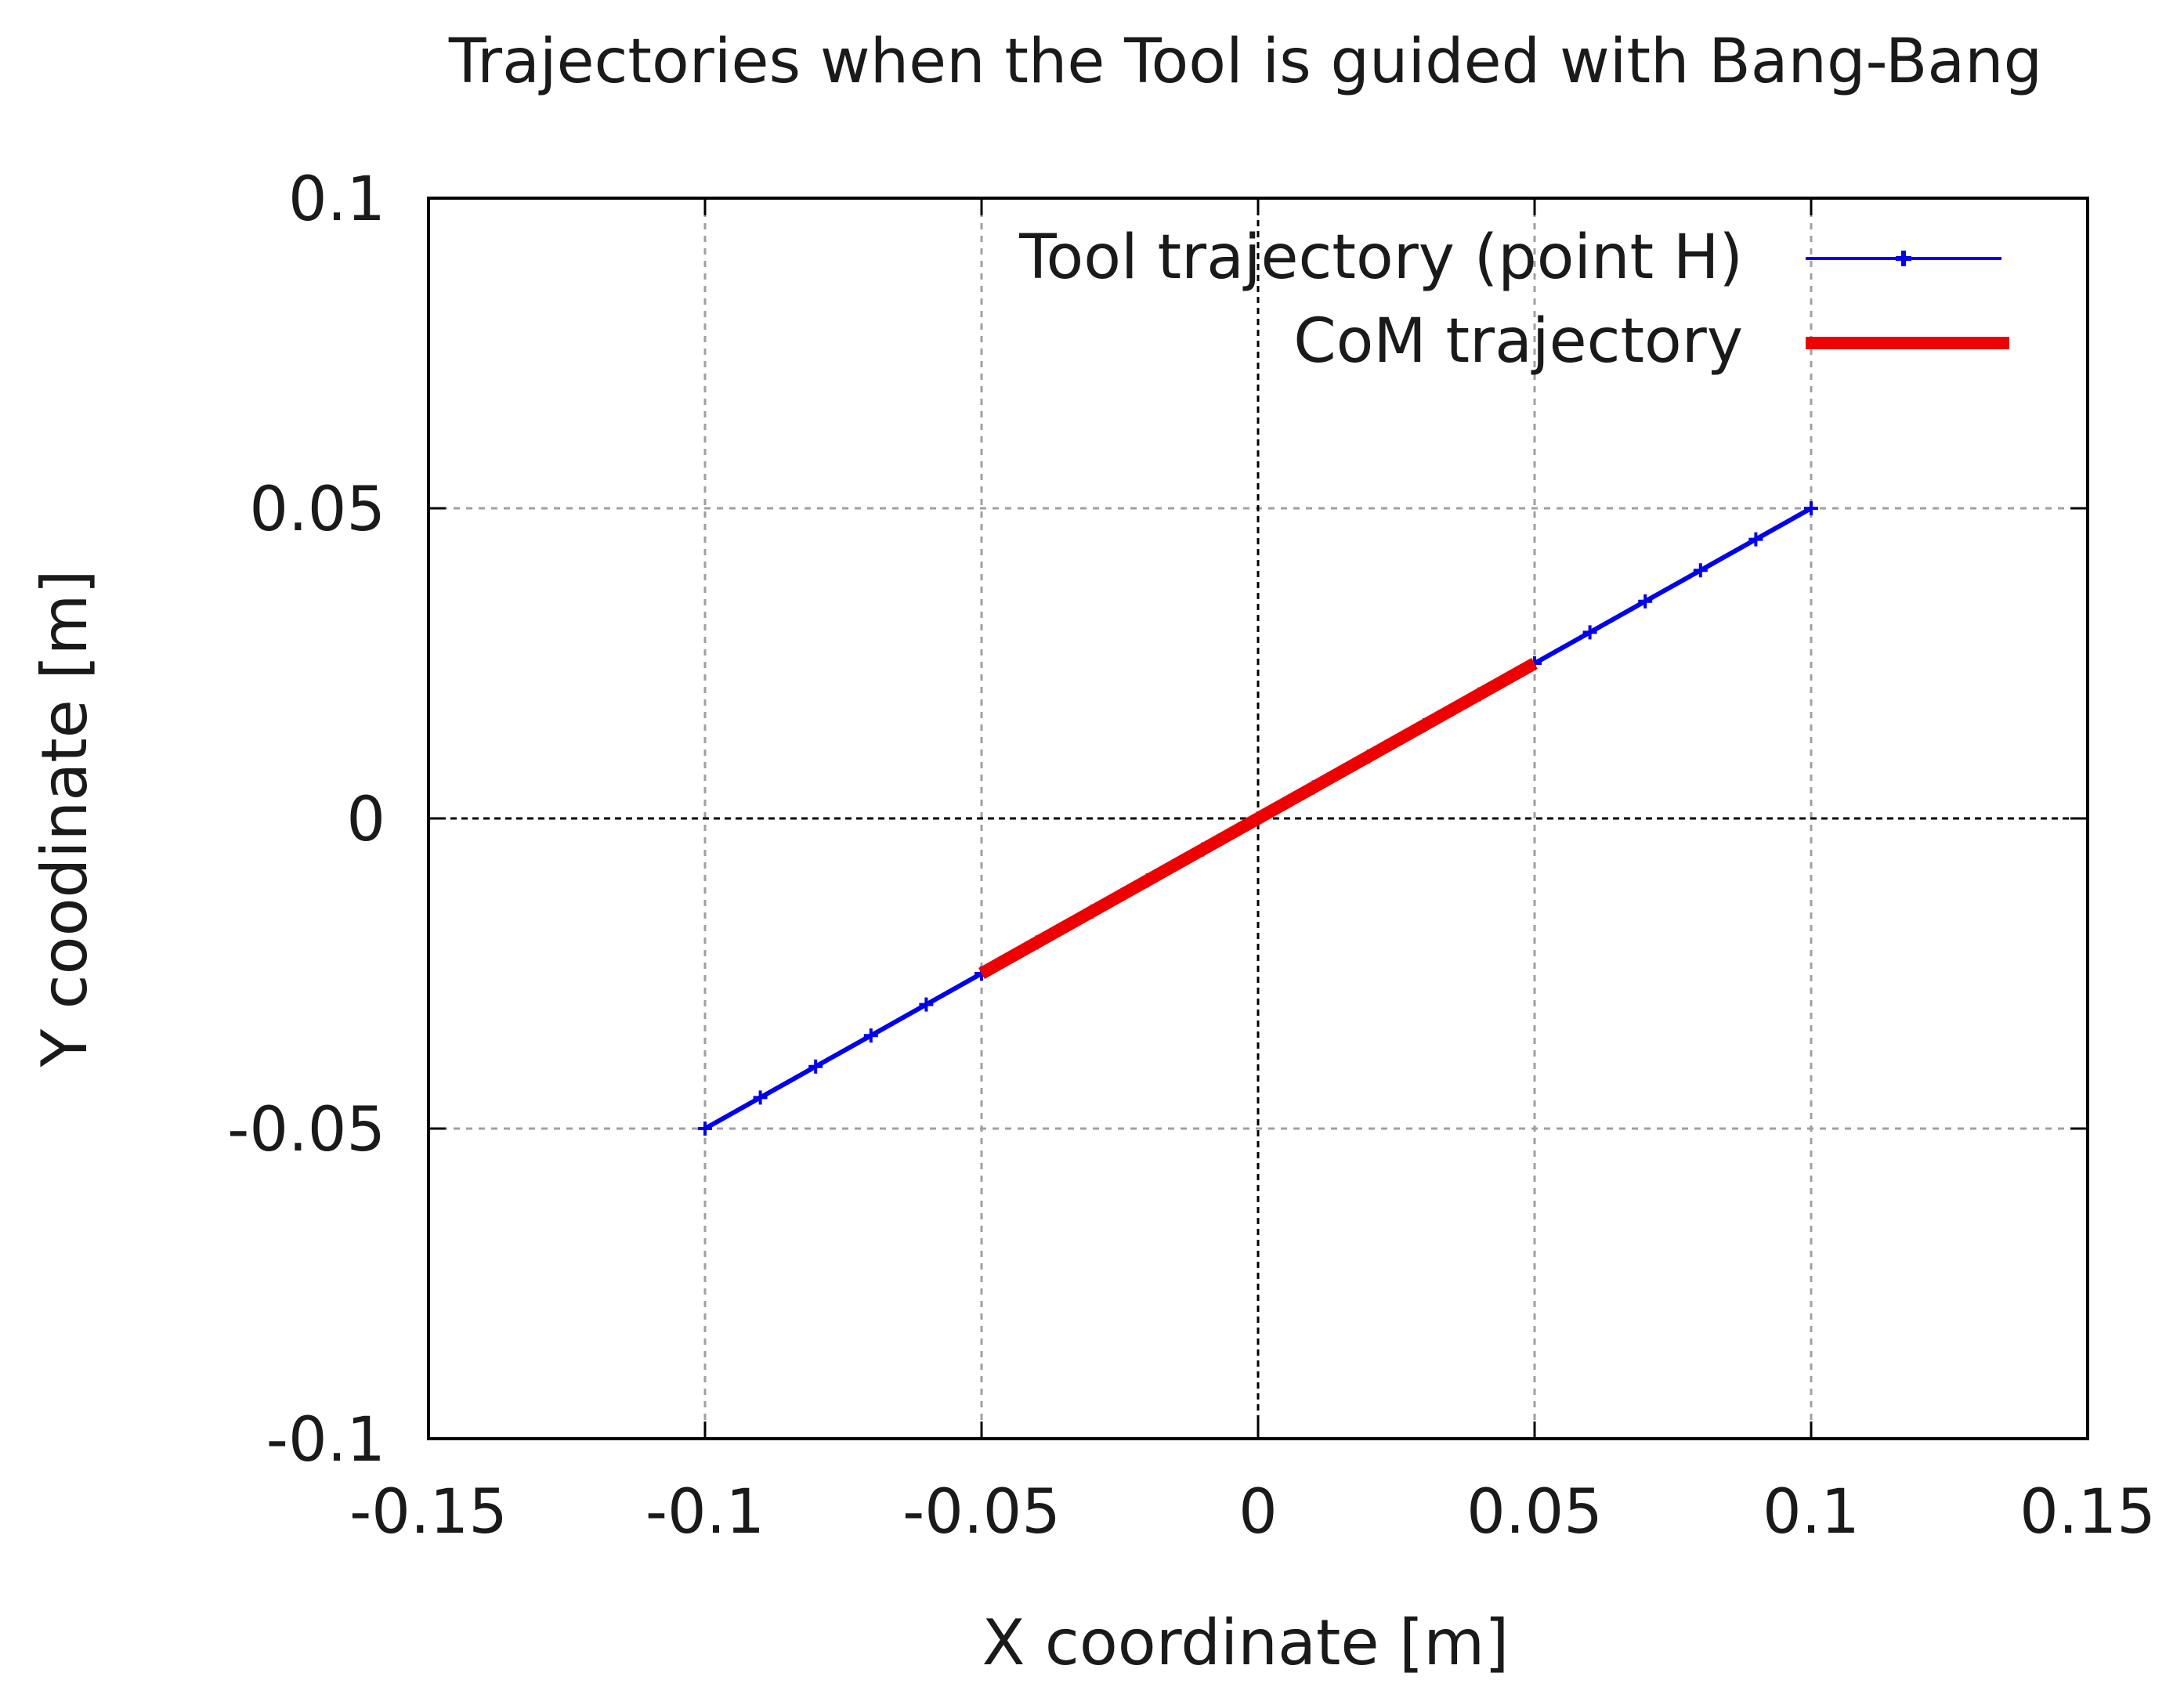  I want to click on x-tick-label: 0.1, so click(1811, 1512).